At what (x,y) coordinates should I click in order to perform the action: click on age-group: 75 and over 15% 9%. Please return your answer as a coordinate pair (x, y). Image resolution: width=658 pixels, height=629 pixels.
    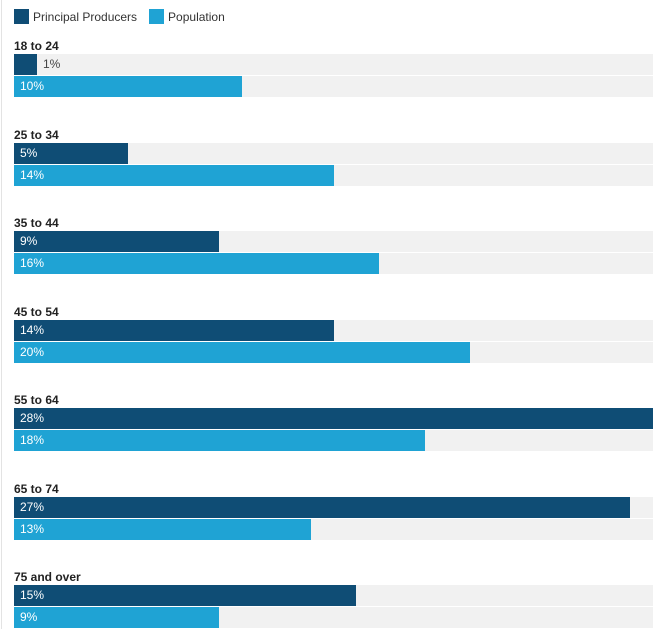
    Looking at the image, I should click on (334, 598).